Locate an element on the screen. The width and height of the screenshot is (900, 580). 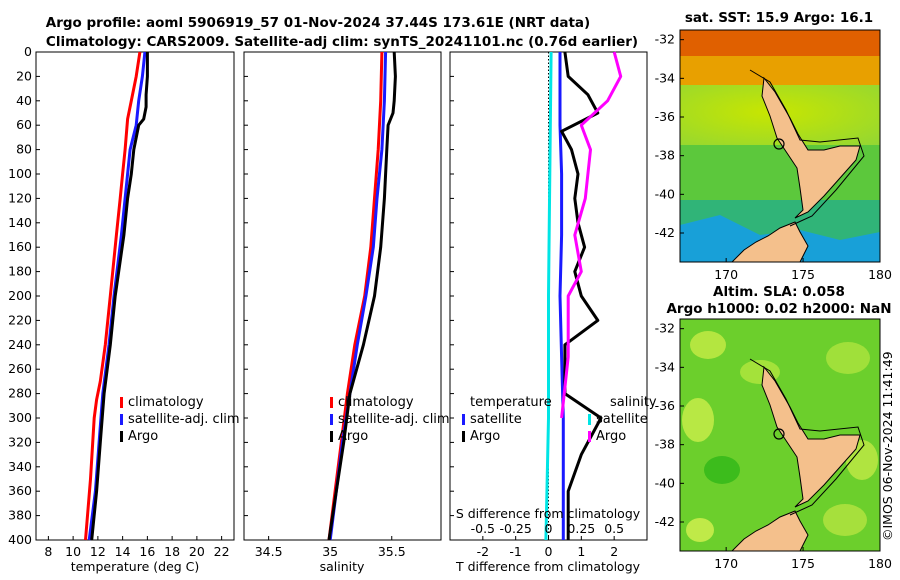
sst-map-frame is located at coordinates (780, 146).